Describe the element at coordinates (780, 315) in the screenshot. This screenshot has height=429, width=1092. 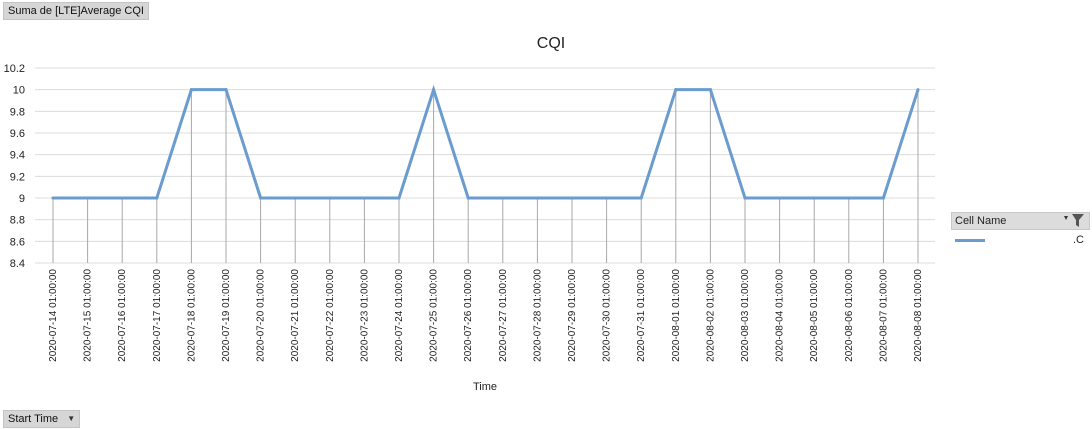
I see `x-tick-label: 2020-08-04 01:00:00` at that location.